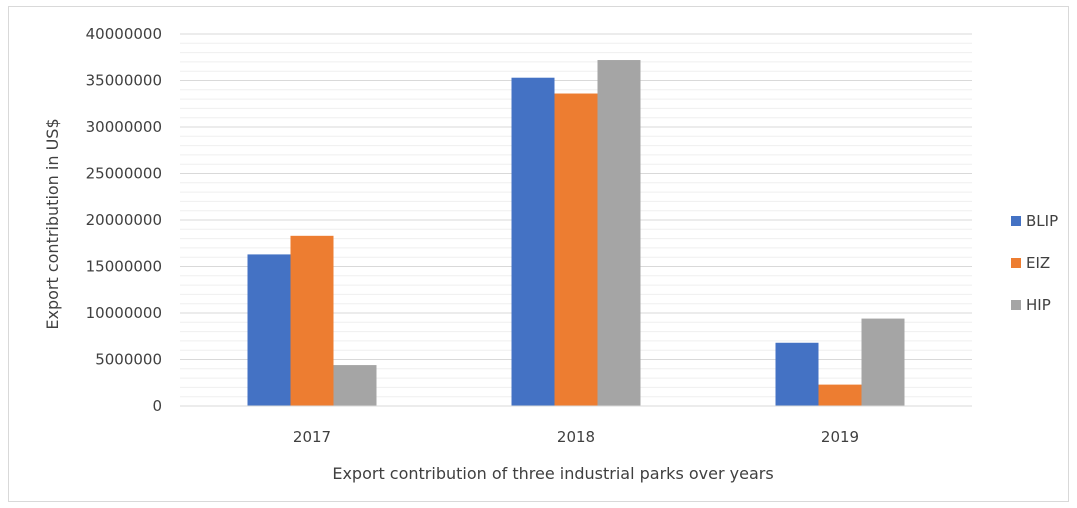 The width and height of the screenshot is (1077, 508). Describe the element at coordinates (840, 395) in the screenshot. I see `bar-eiz-2019` at that location.